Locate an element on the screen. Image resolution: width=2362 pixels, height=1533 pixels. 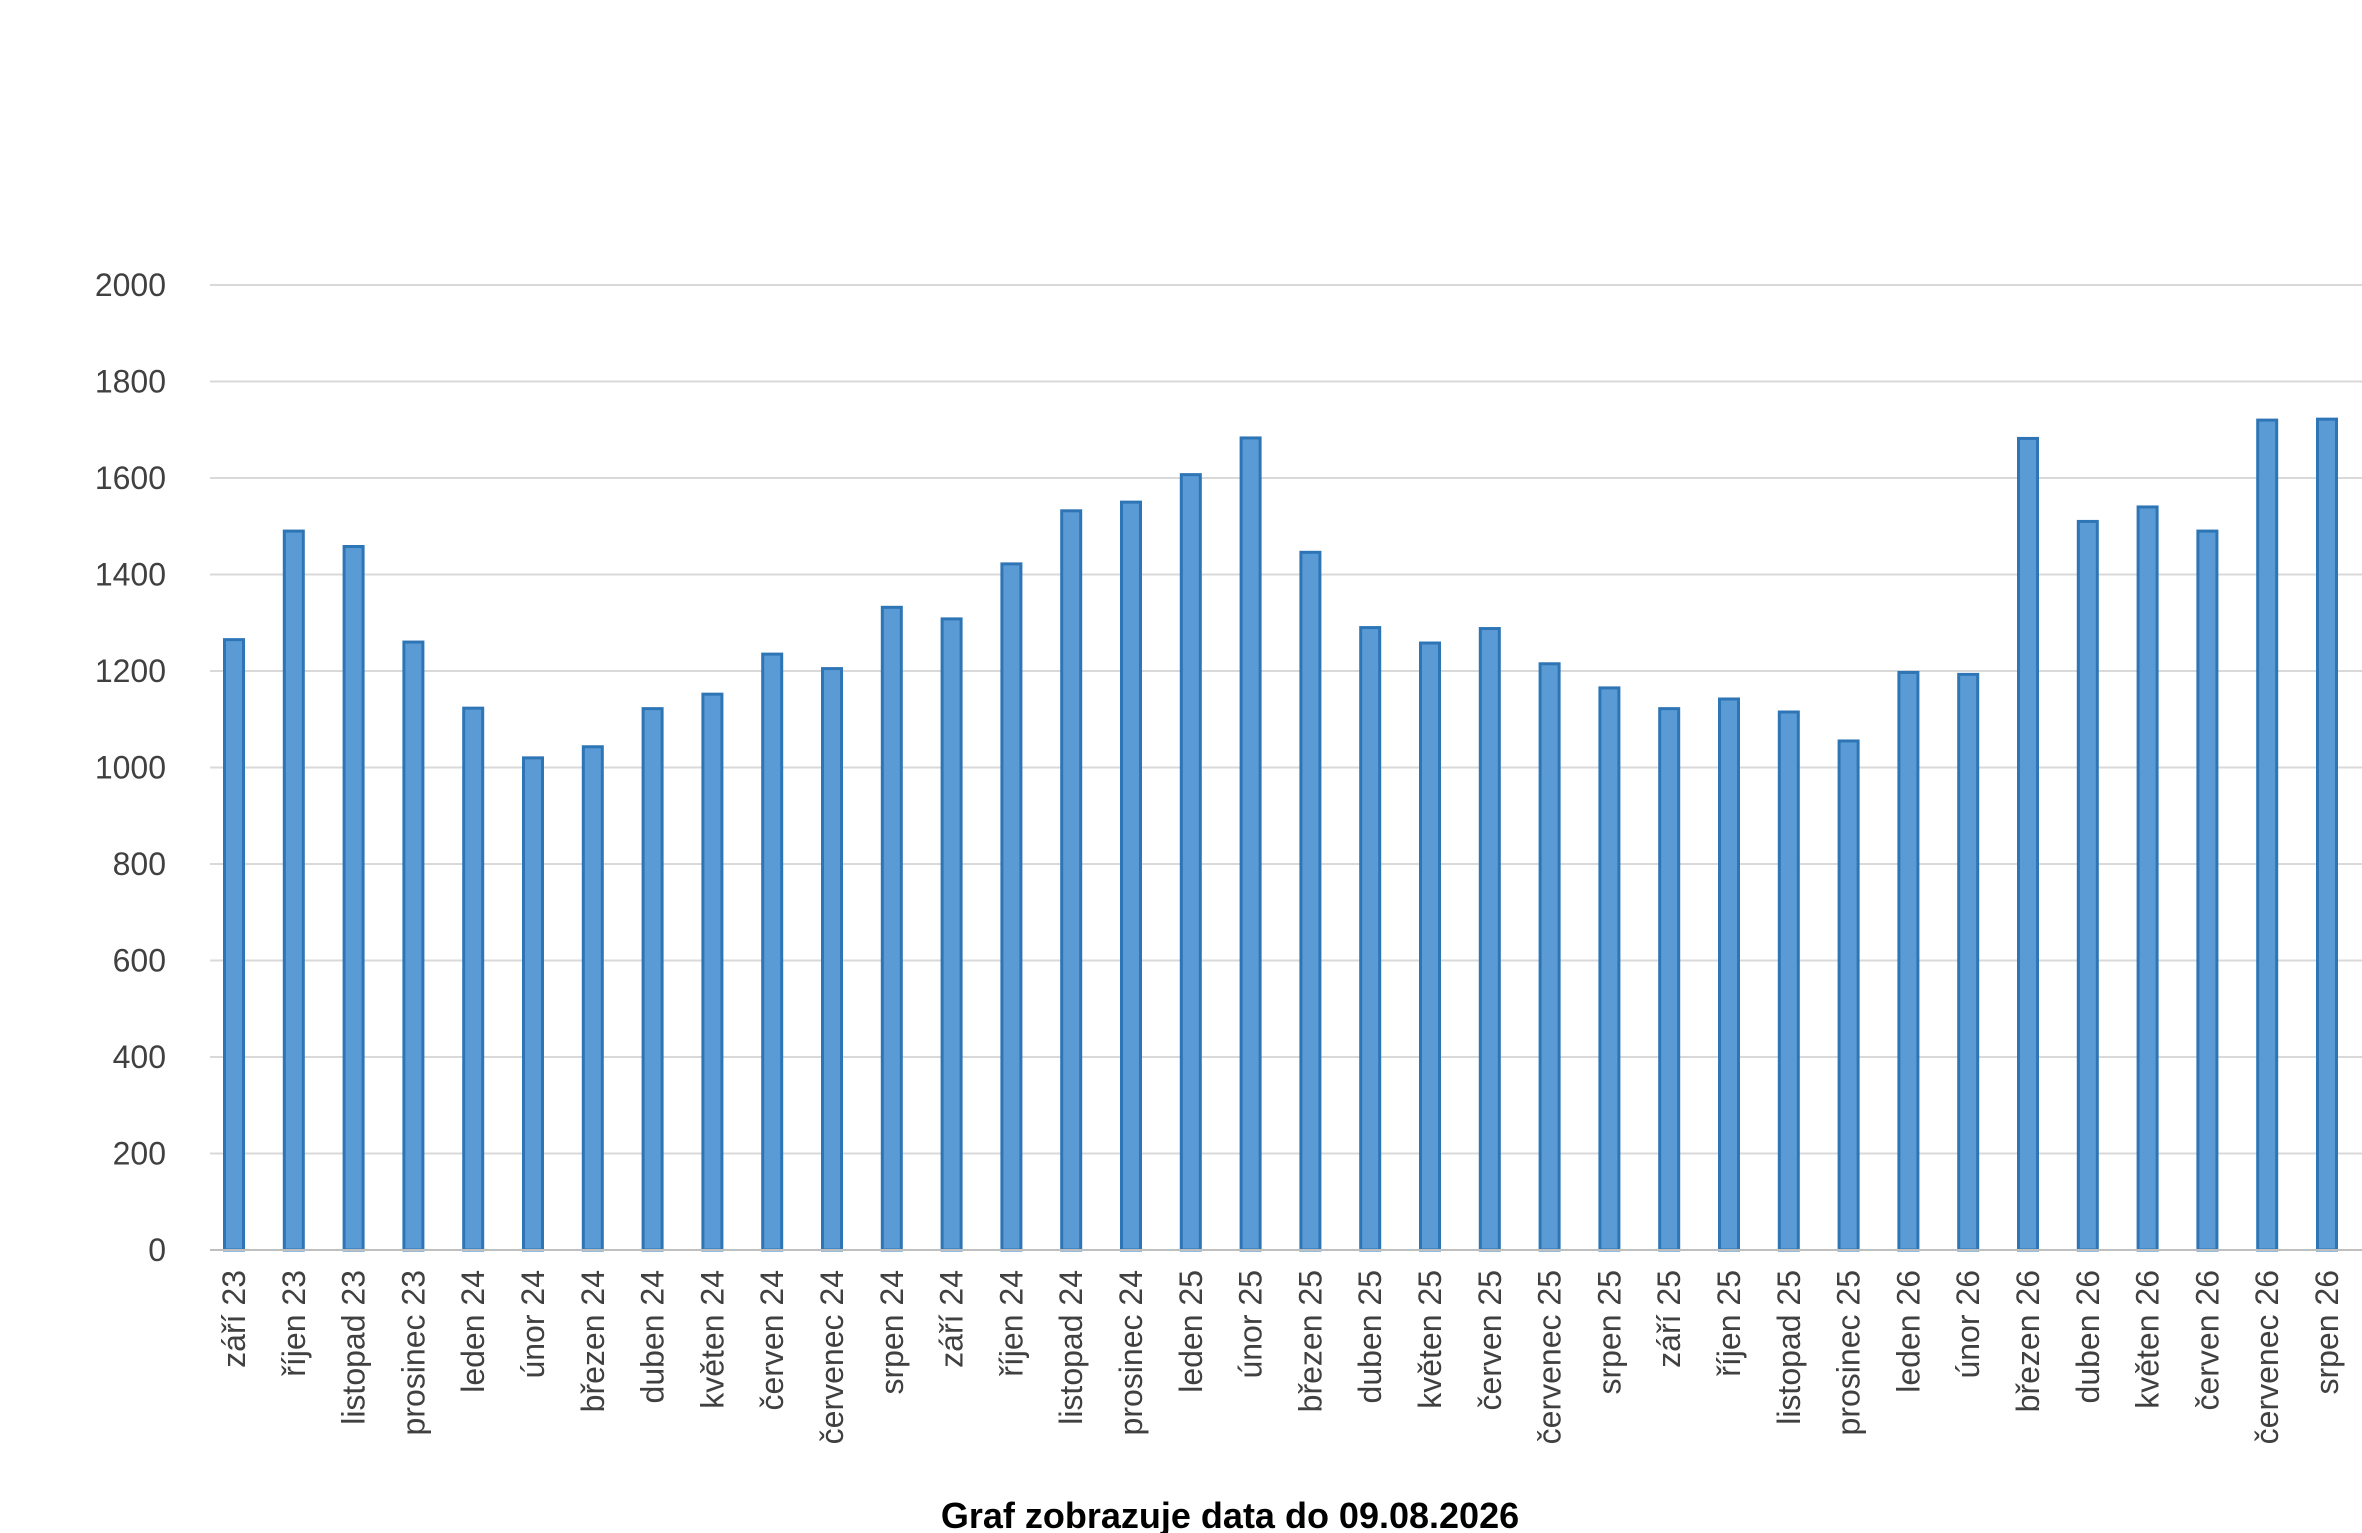
x-category-label: březen 24 is located at coordinates (593, 1341).